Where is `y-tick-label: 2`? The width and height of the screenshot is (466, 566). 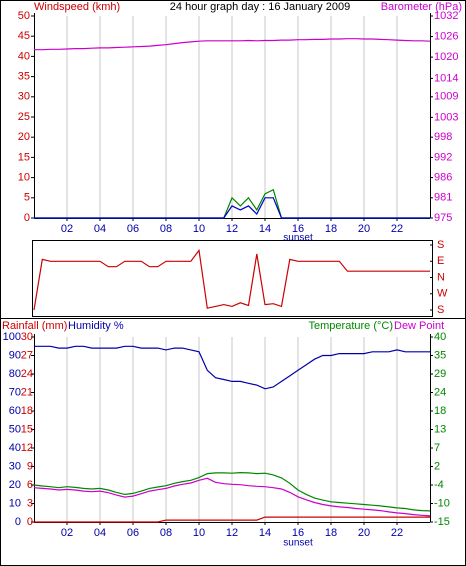 y-tick-label: 2 is located at coordinates (437, 466).